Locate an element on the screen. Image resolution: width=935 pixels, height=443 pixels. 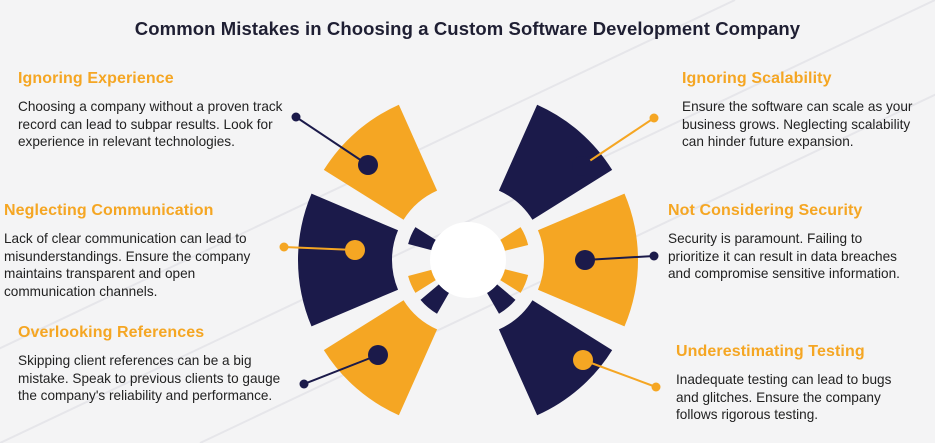
ring-piece-left-mid is located at coordinates (422, 281).